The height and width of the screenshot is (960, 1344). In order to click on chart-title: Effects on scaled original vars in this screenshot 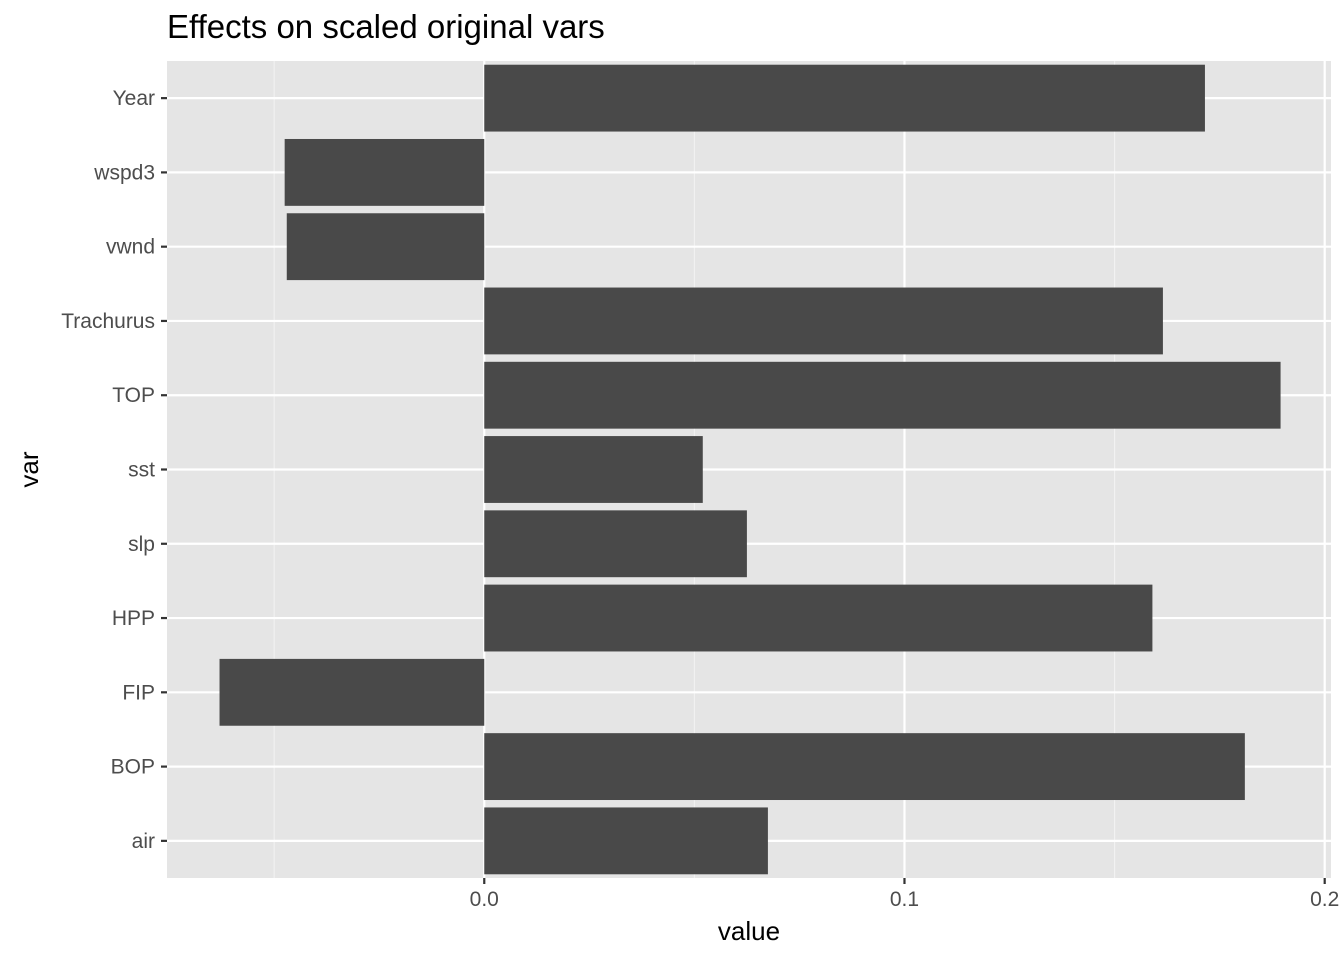, I will do `click(386, 26)`.